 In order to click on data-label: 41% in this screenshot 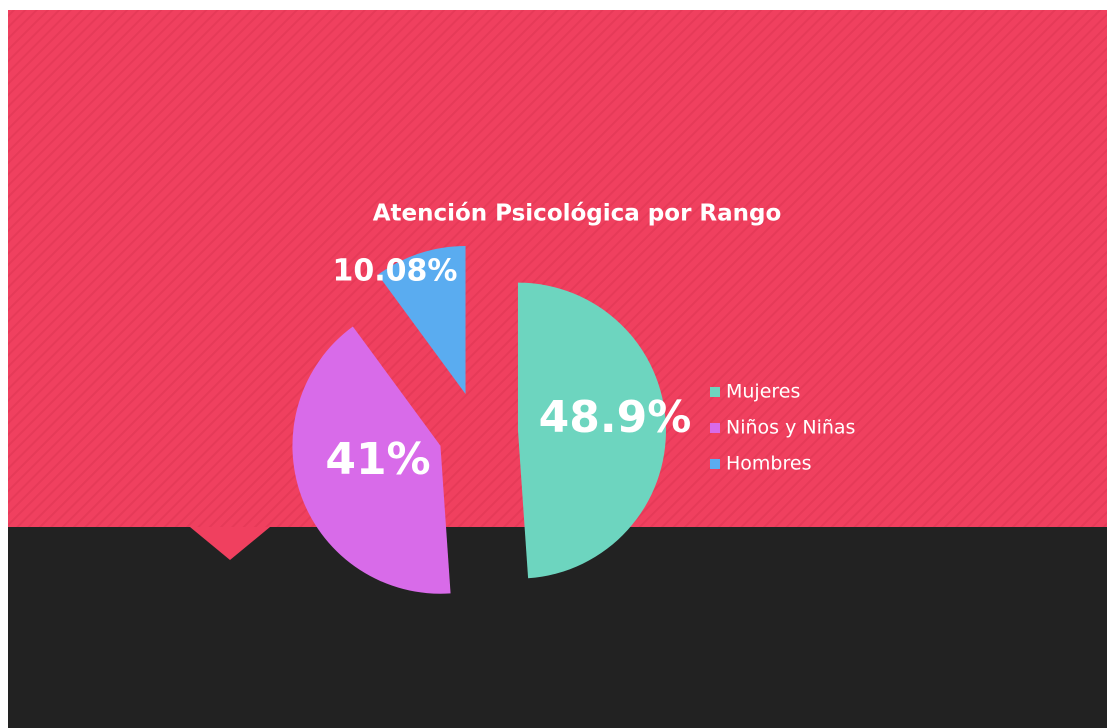, I will do `click(377, 459)`.